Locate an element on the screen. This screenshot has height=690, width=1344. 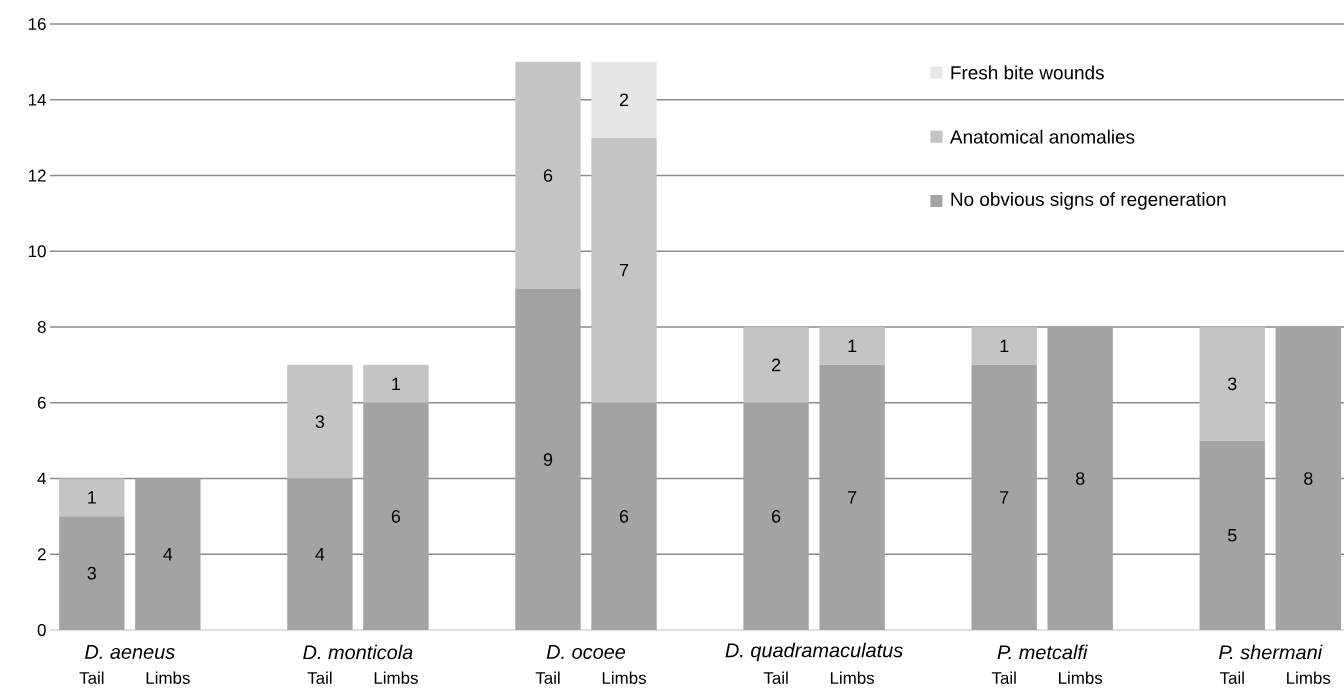
y-tick-label: 10 is located at coordinates (37, 251).